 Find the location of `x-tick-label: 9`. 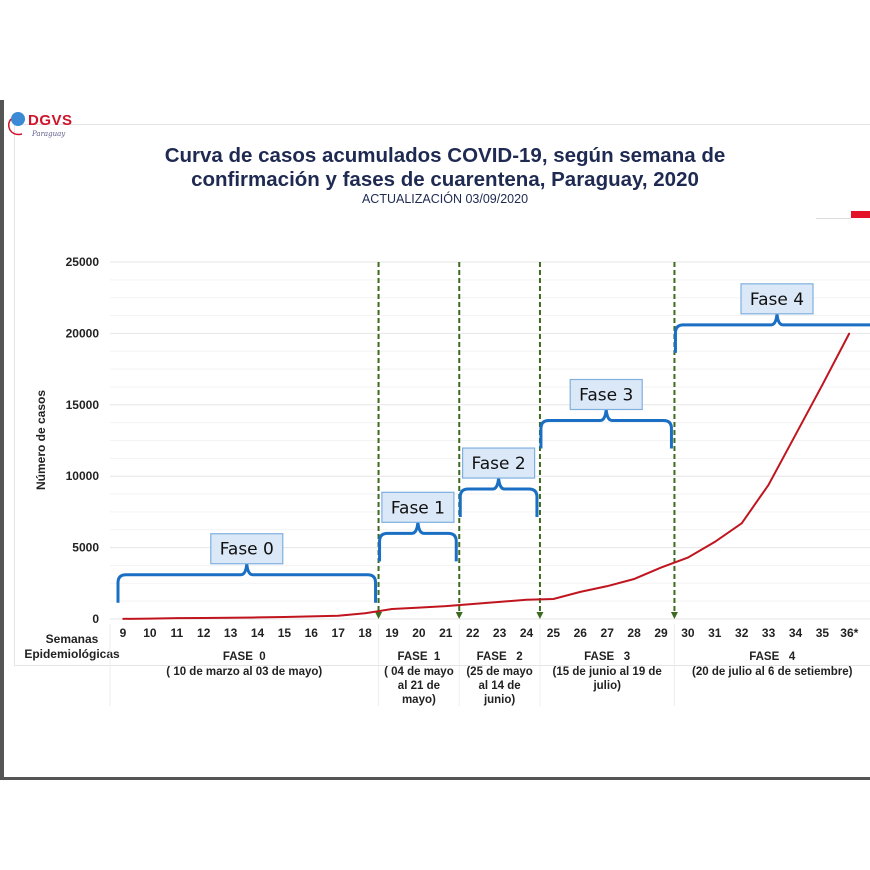

x-tick-label: 9 is located at coordinates (123, 633).